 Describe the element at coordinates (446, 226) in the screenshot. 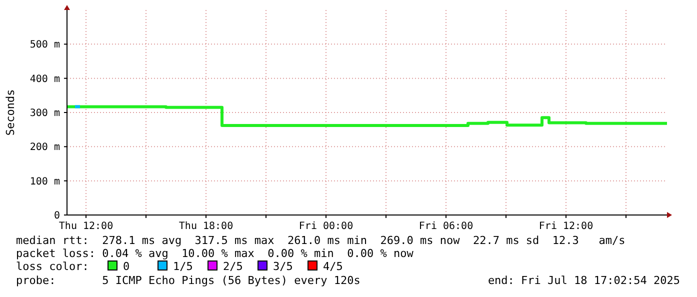

I see `x-tick-label: Fri 06:00` at that location.